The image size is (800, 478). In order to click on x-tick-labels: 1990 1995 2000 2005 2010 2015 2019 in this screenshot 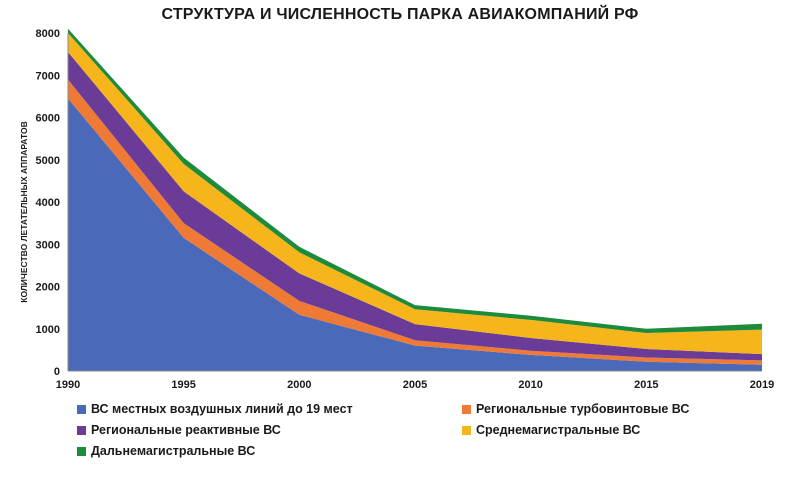, I will do `click(415, 385)`.